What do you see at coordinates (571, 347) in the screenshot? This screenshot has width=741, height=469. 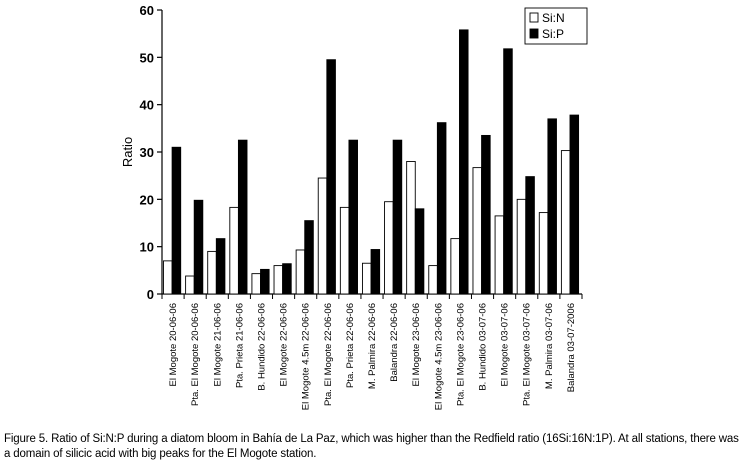 I see `x-tick-label: Balandra 03-07-2006` at bounding box center [571, 347].